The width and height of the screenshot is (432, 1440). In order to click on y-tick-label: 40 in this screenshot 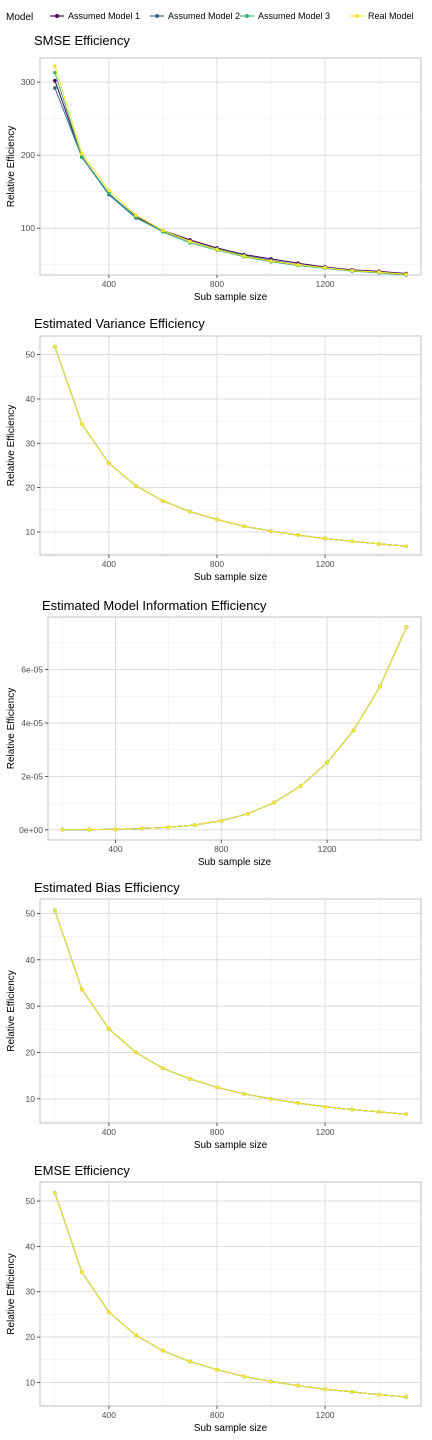, I will do `click(31, 960)`.